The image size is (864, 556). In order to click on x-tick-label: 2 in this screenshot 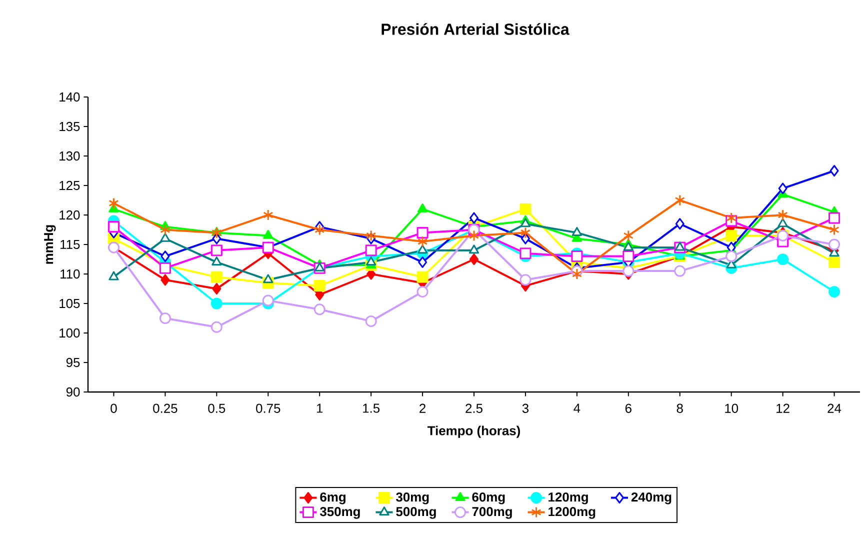, I will do `click(423, 408)`.